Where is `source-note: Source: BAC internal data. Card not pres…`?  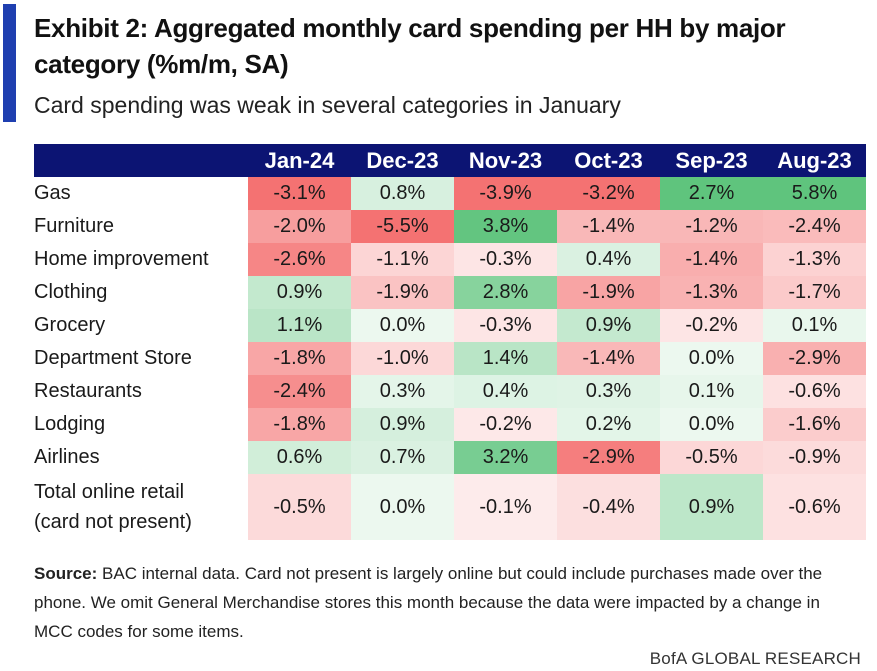 source-note: Source: BAC internal data. Card not pres… is located at coordinates (444, 602).